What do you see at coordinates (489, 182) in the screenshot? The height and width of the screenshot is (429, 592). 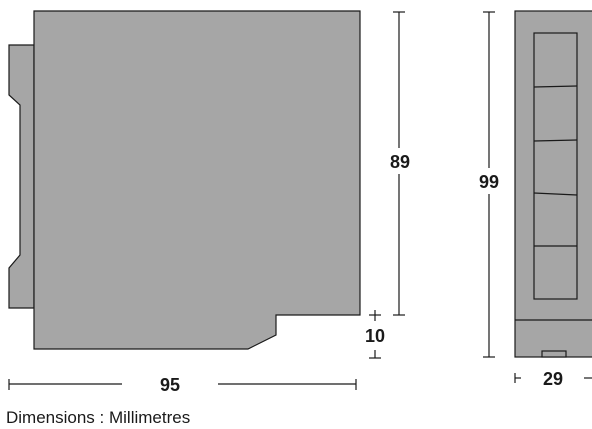 I see `dimension-label-99: 99` at bounding box center [489, 182].